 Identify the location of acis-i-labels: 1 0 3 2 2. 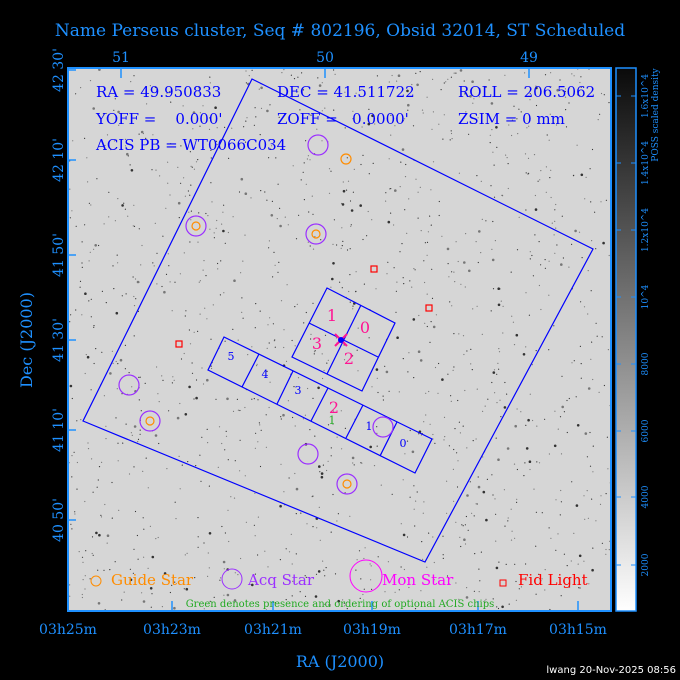
(341, 361).